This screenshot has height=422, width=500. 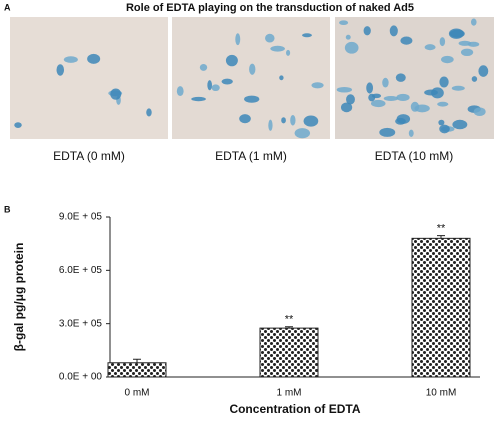 What do you see at coordinates (137, 393) in the screenshot?
I see `x-tick-label: 0 mM` at bounding box center [137, 393].